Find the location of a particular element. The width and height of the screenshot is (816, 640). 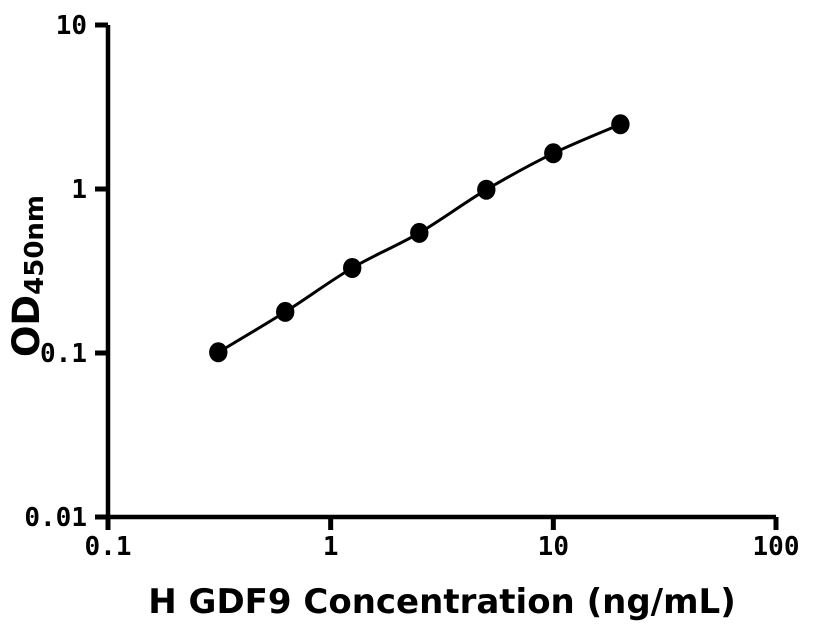

y-axis-tick-label: 0.1 is located at coordinates (63, 354).